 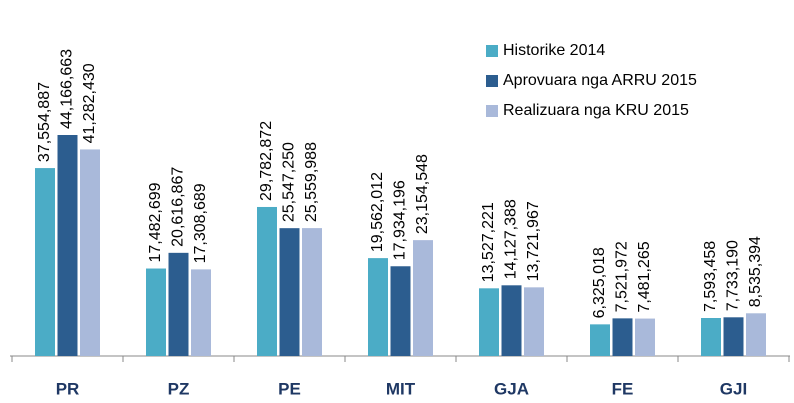 What do you see at coordinates (533, 241) in the screenshot?
I see `data-label: 13,721,967` at bounding box center [533, 241].